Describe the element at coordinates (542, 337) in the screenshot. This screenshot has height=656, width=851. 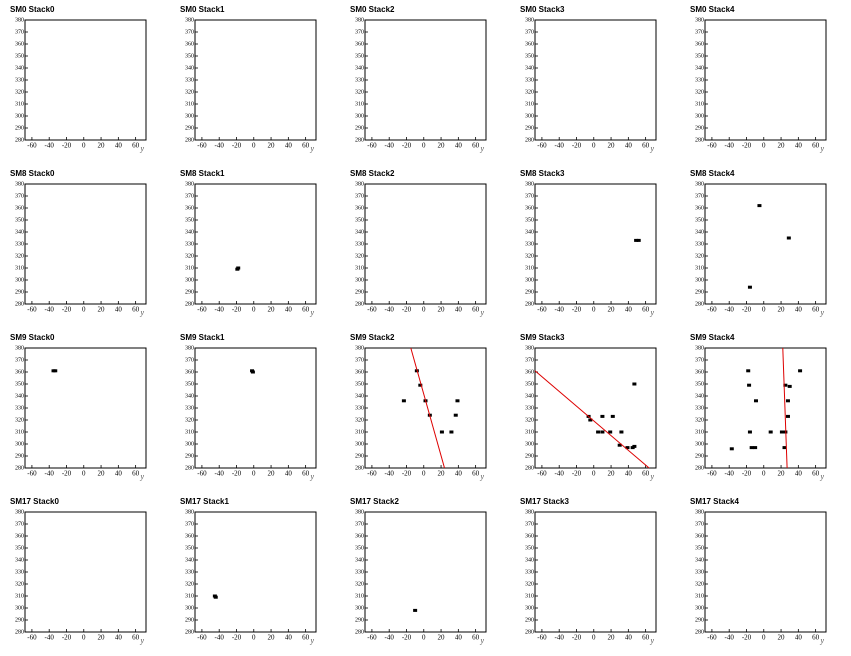
I see `panel-title: SM9 Stack3` at that location.